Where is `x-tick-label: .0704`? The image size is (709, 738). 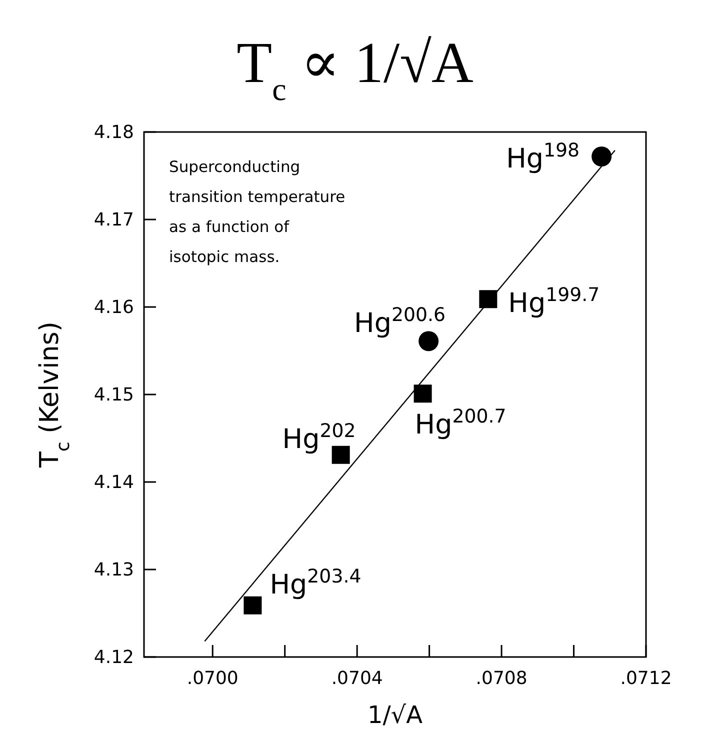
x-tick-label: .0704 is located at coordinates (357, 678).